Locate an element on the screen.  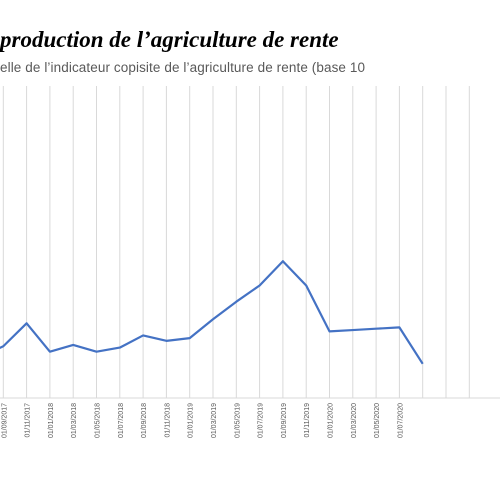
x-tick-label: 01/03/2018 is located at coordinates (74, 420).